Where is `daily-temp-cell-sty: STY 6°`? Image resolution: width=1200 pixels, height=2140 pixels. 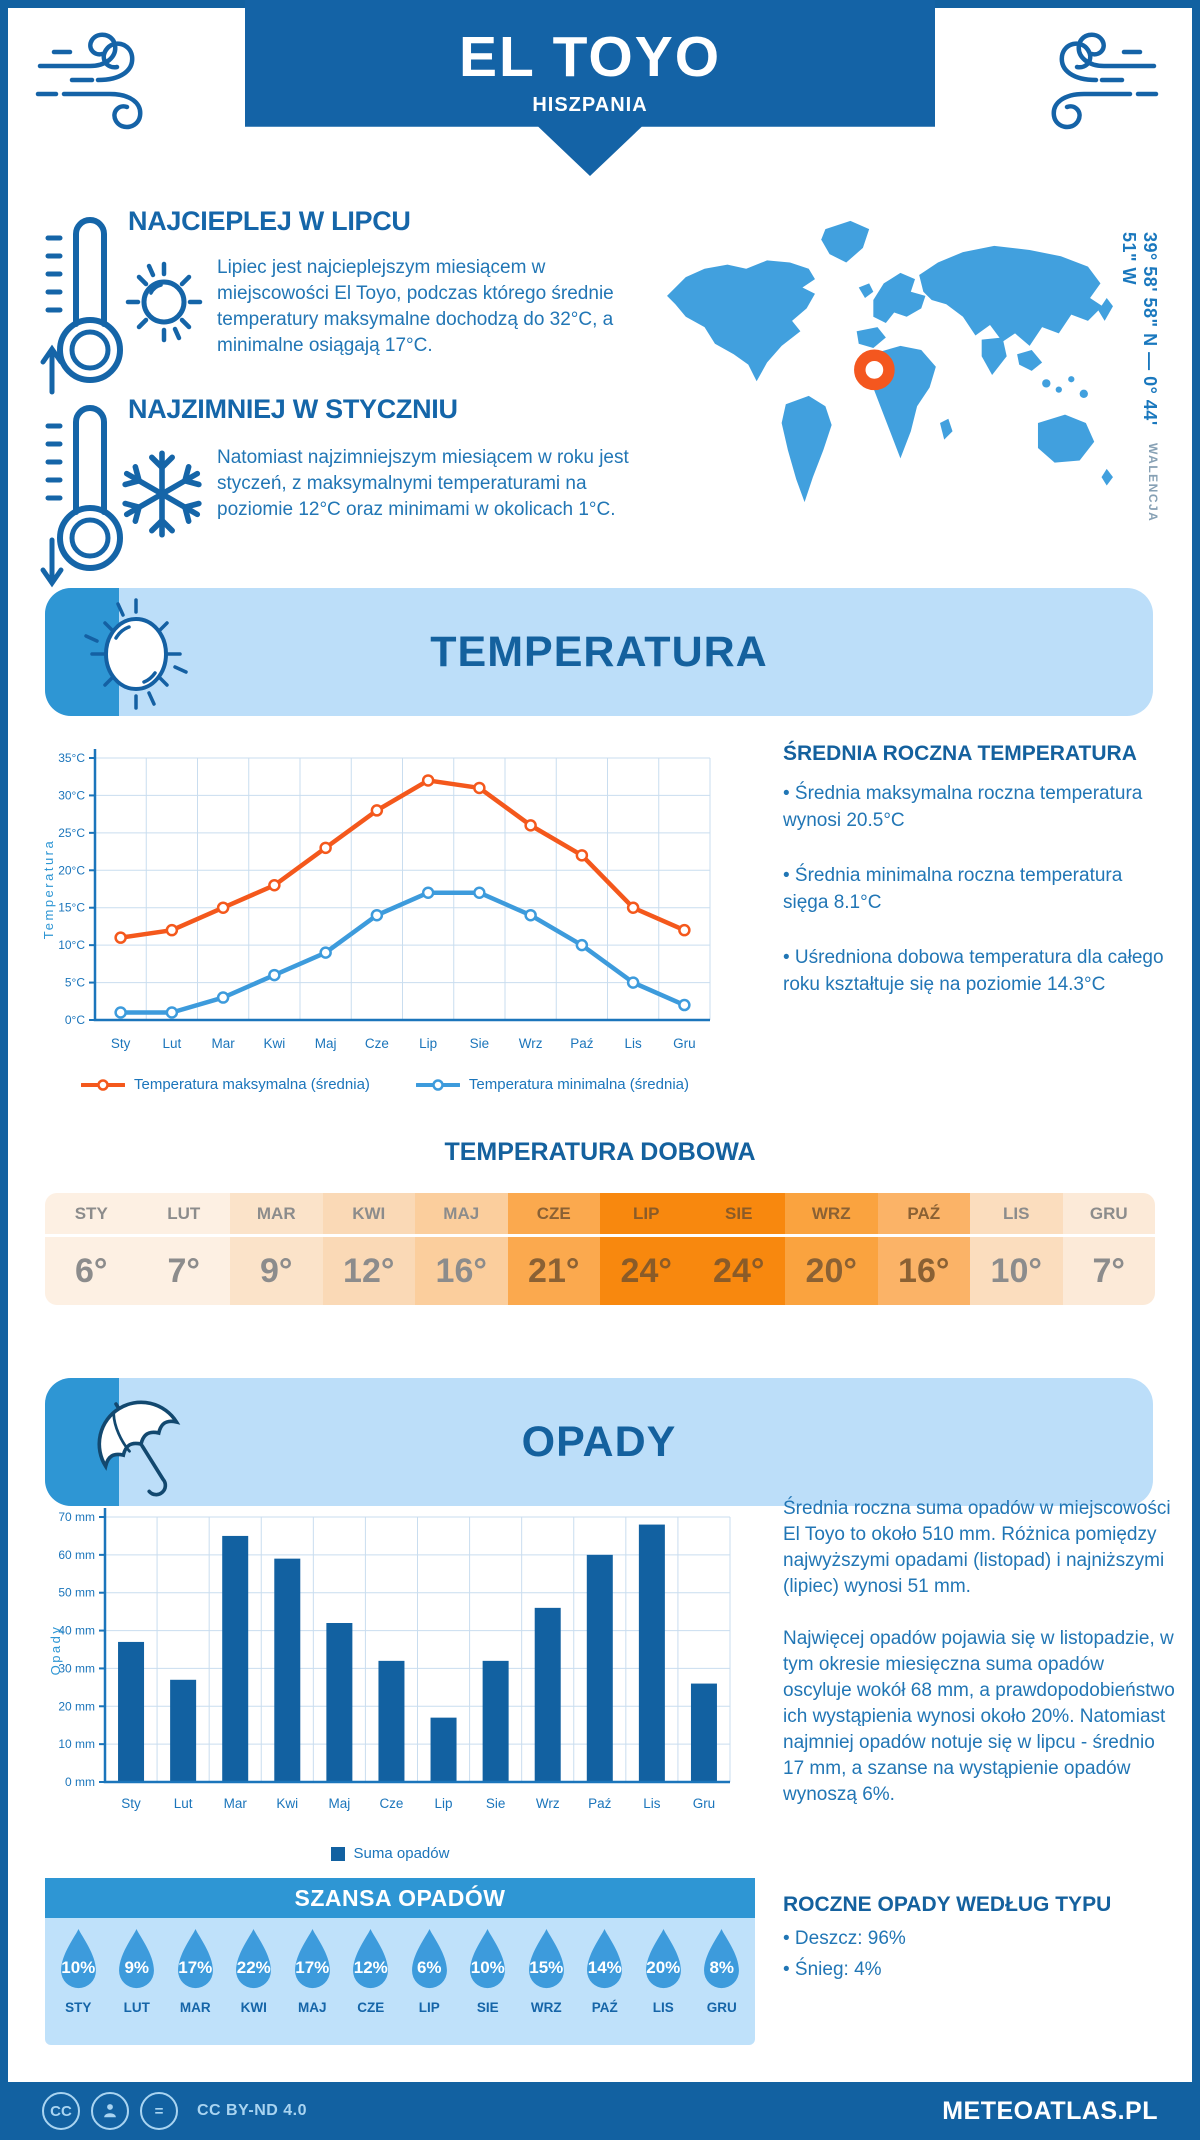 daily-temp-cell-sty: STY 6° is located at coordinates (91, 1249).